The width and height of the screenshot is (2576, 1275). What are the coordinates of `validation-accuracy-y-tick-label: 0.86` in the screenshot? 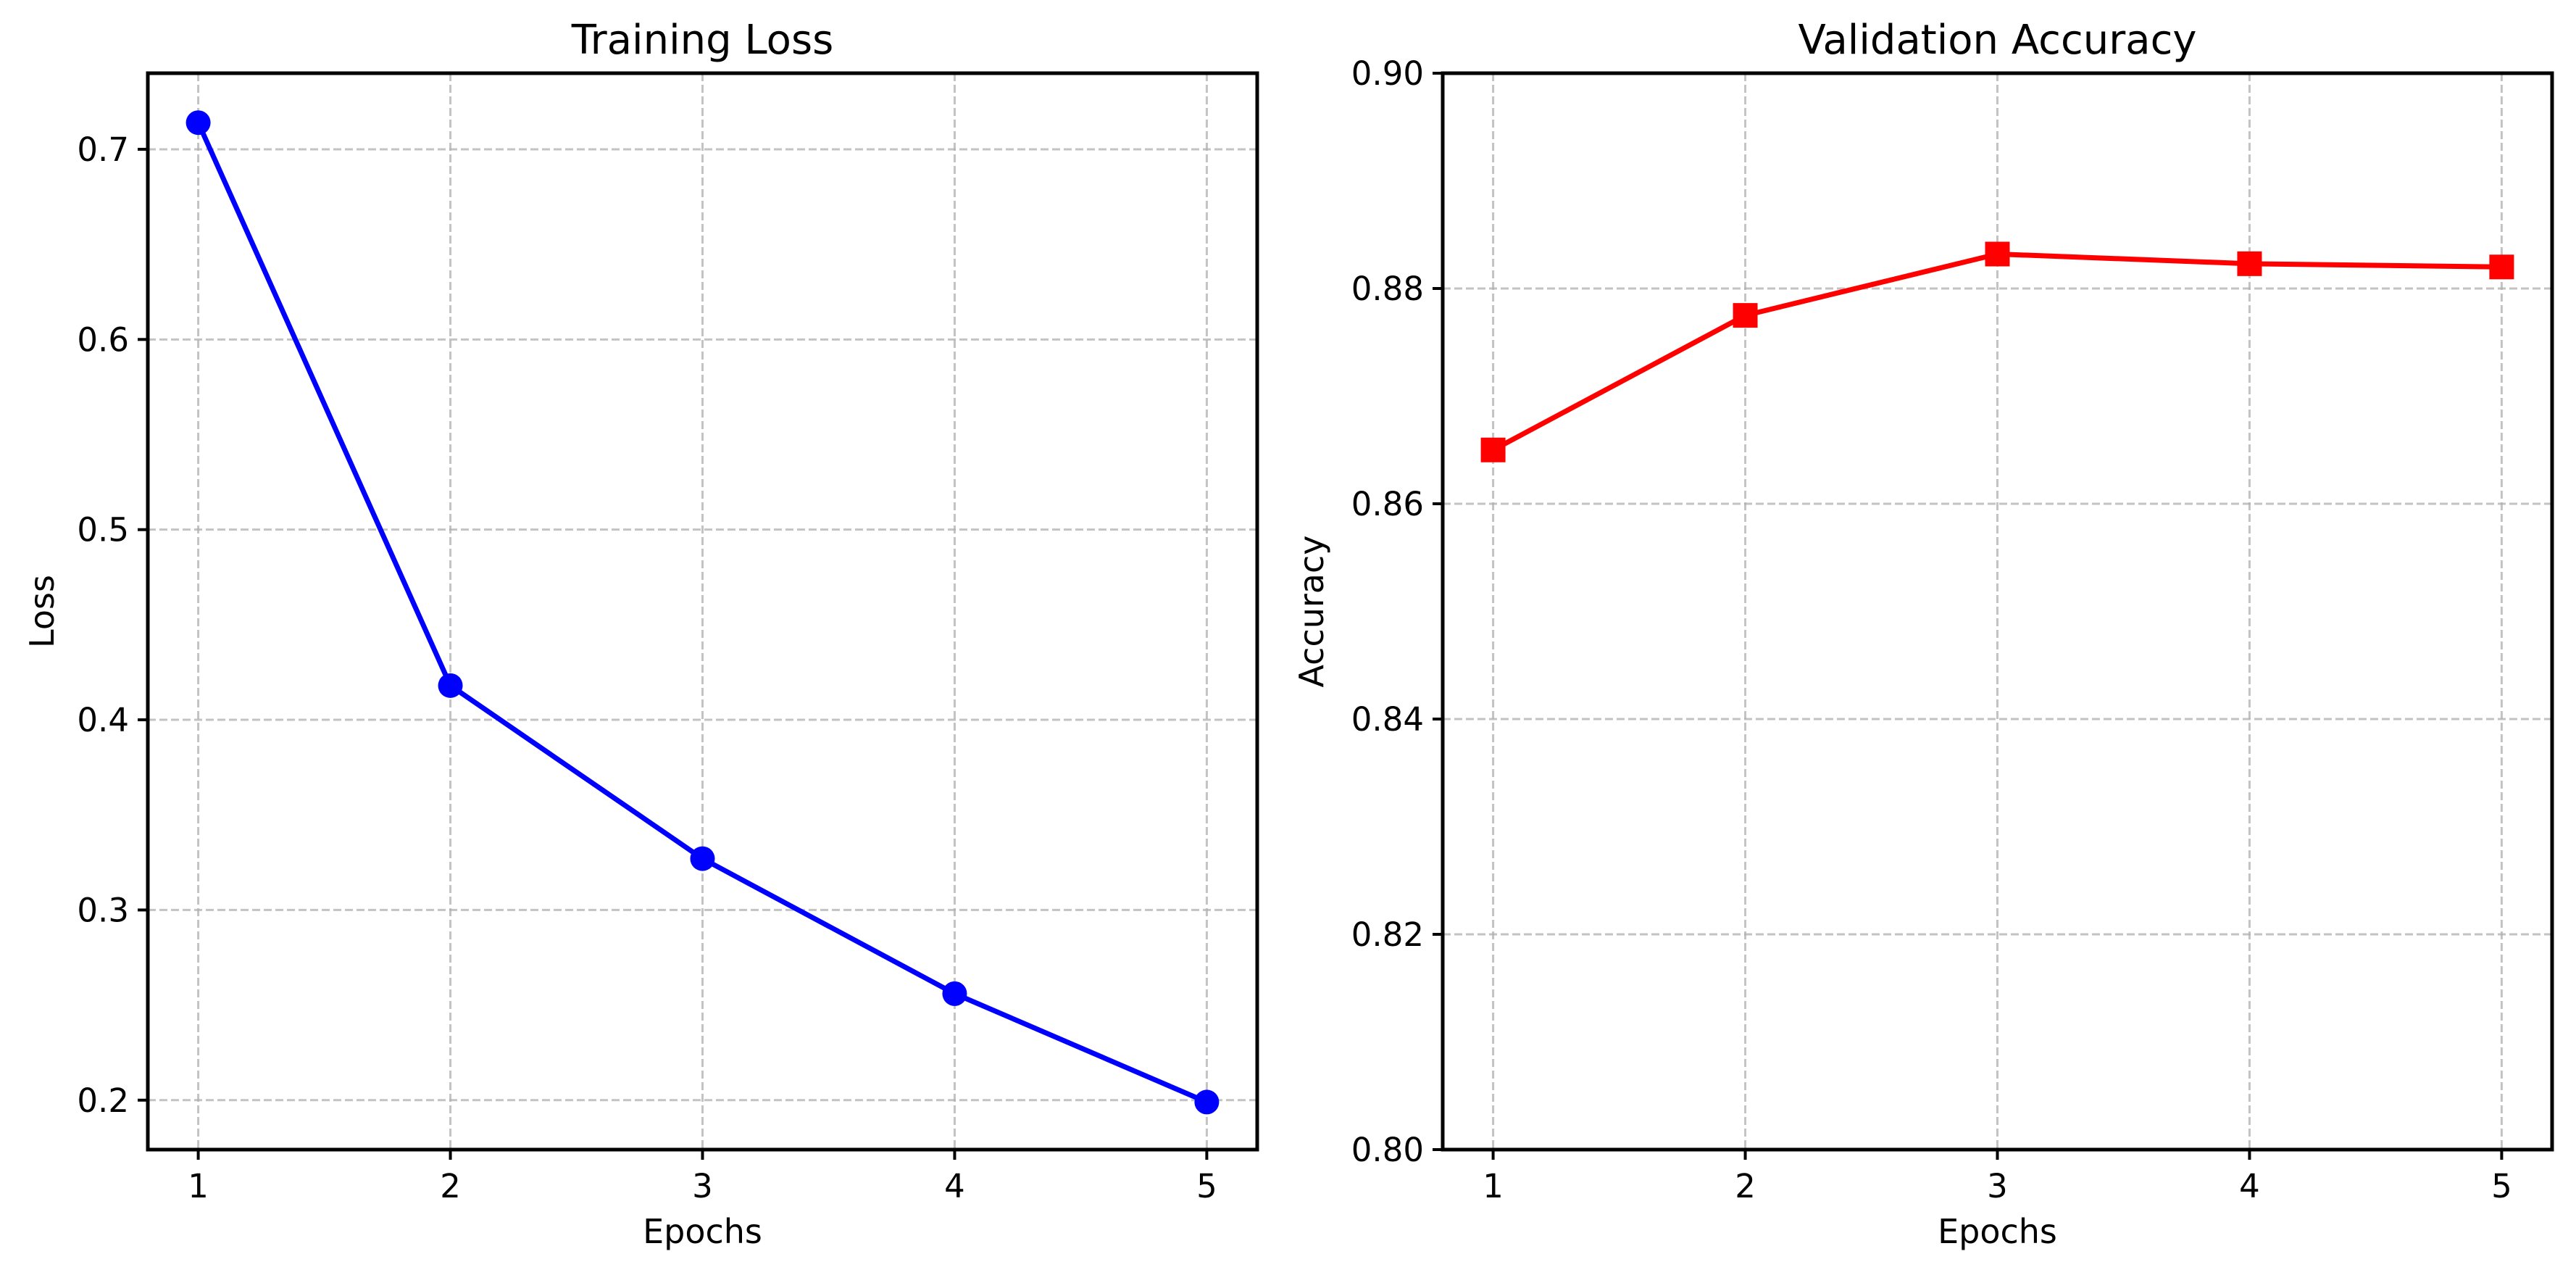 It's located at (1387, 504).